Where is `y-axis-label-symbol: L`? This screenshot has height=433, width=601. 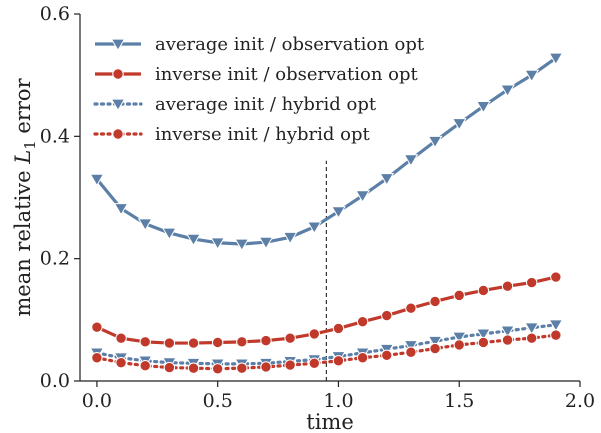 y-axis-label-symbol: L is located at coordinates (23, 157).